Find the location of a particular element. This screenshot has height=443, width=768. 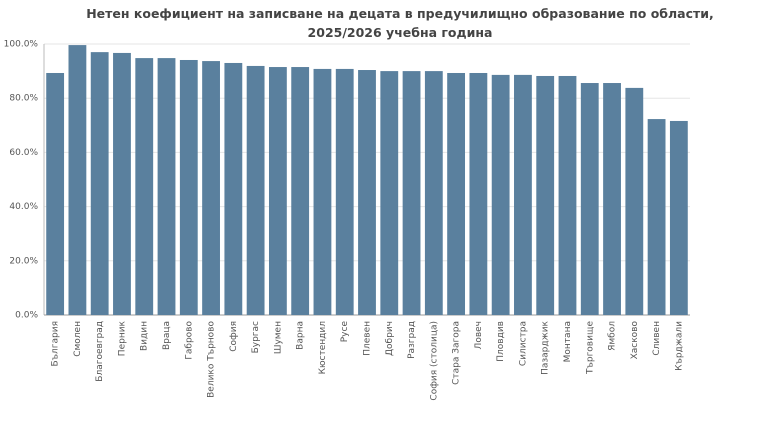

x-tick-label: Търговище is located at coordinates (590, 348).